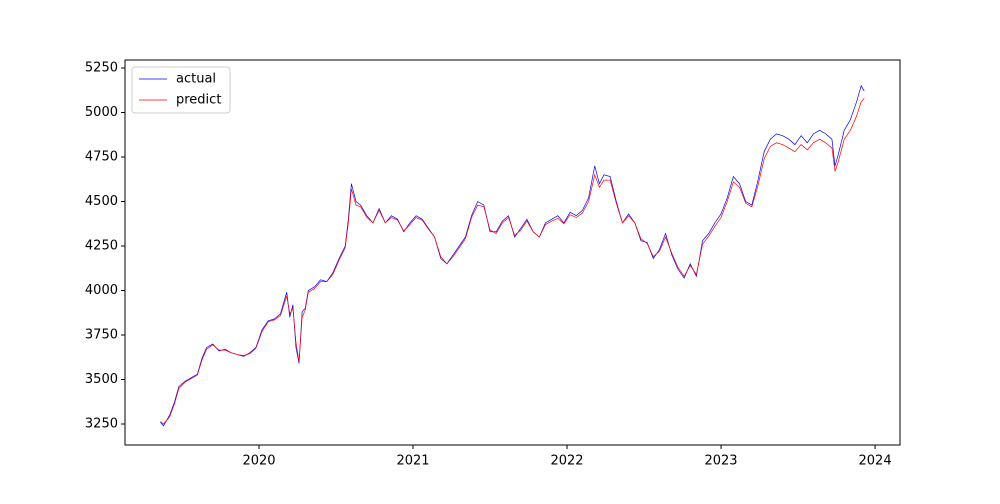 The height and width of the screenshot is (504, 1000). What do you see at coordinates (196, 79) in the screenshot?
I see `legend-label: actual` at bounding box center [196, 79].